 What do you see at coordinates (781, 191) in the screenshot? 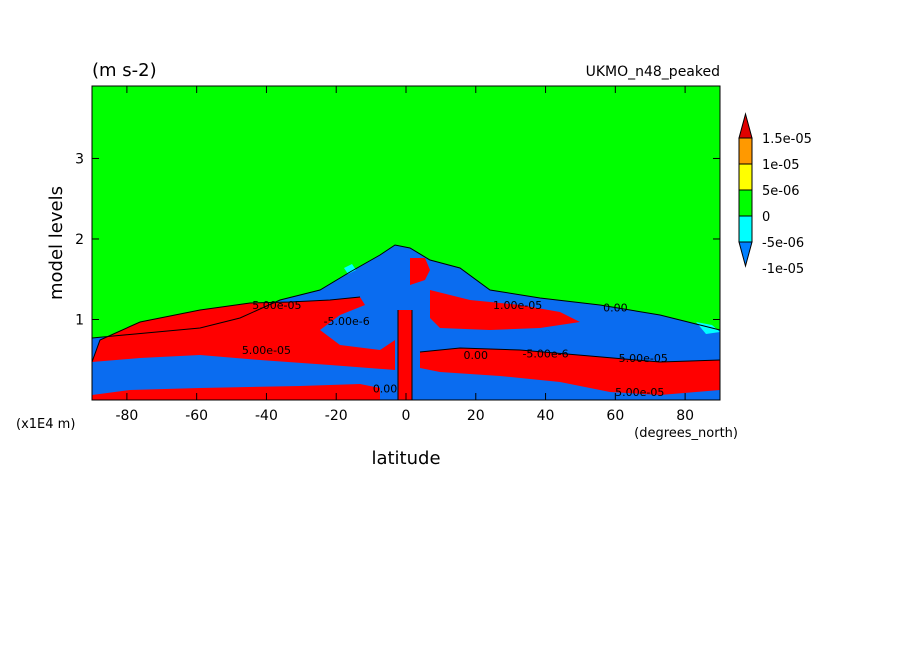
I see `colorbar-label-2: 5e-06` at bounding box center [781, 191].